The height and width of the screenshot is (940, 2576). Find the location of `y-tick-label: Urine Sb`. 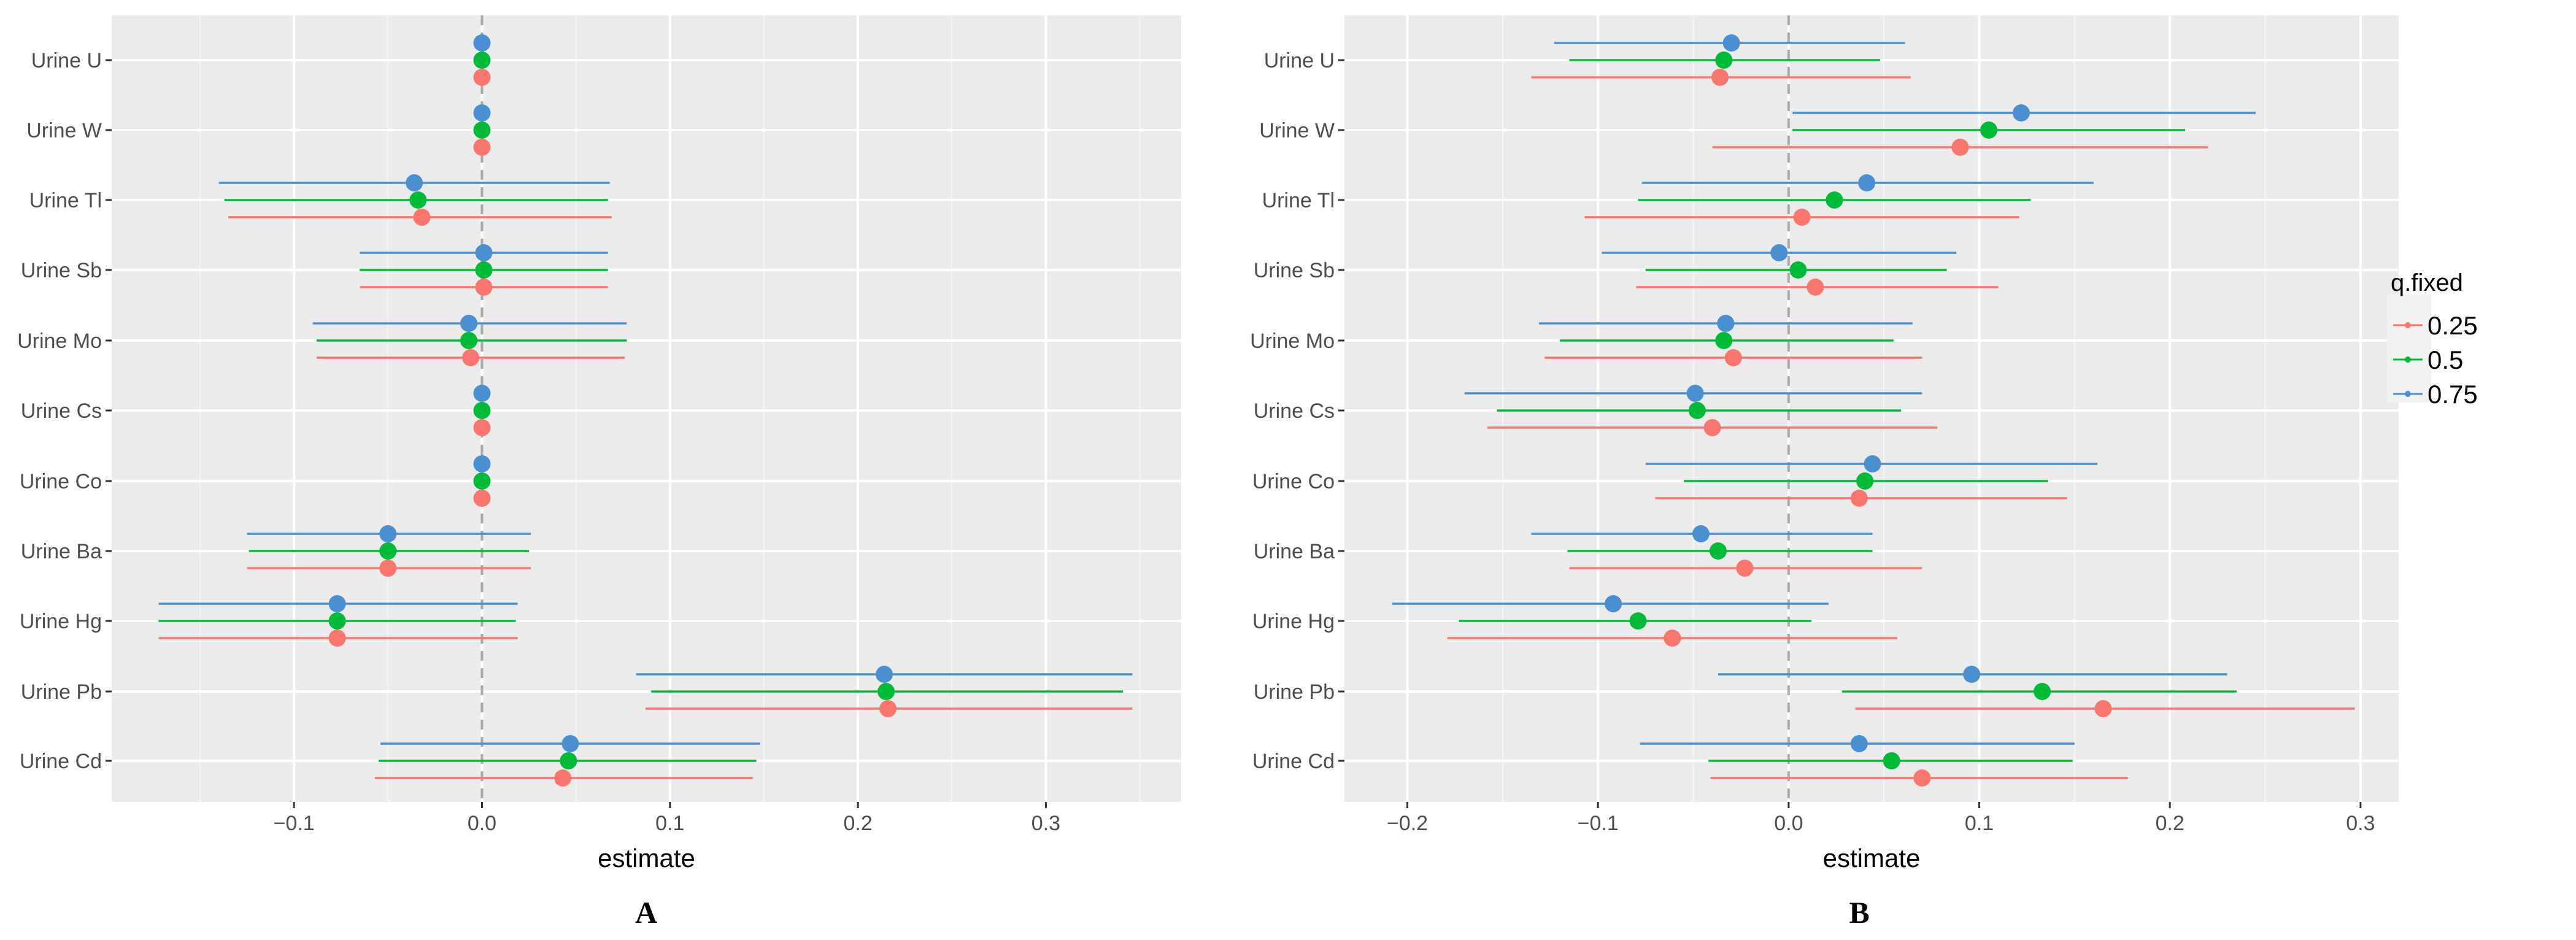

y-tick-label: Urine Sb is located at coordinates (1294, 270).